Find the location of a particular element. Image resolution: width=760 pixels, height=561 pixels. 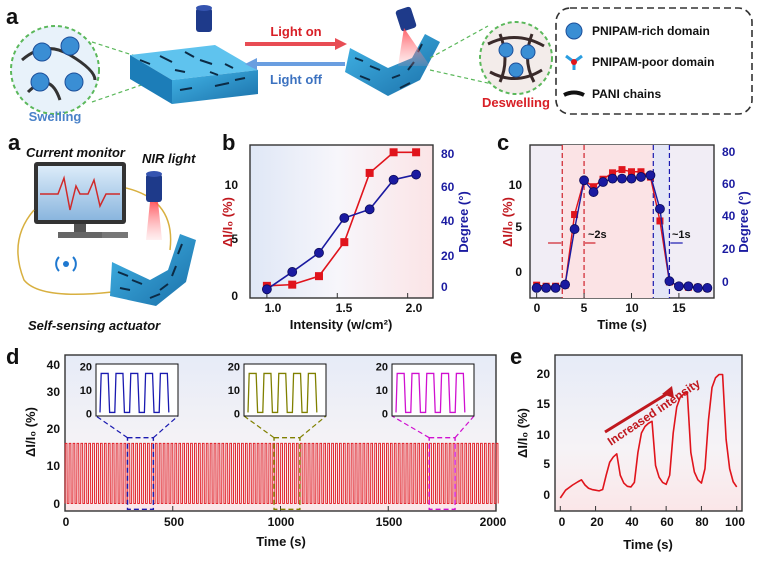

ytick: 40 is located at coordinates (54, 365).